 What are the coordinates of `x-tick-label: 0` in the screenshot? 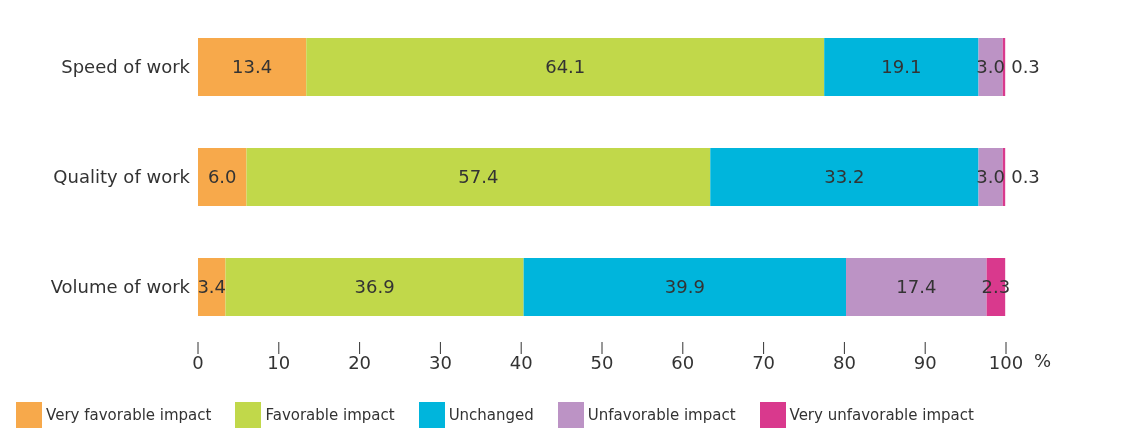 It's located at (198, 362).